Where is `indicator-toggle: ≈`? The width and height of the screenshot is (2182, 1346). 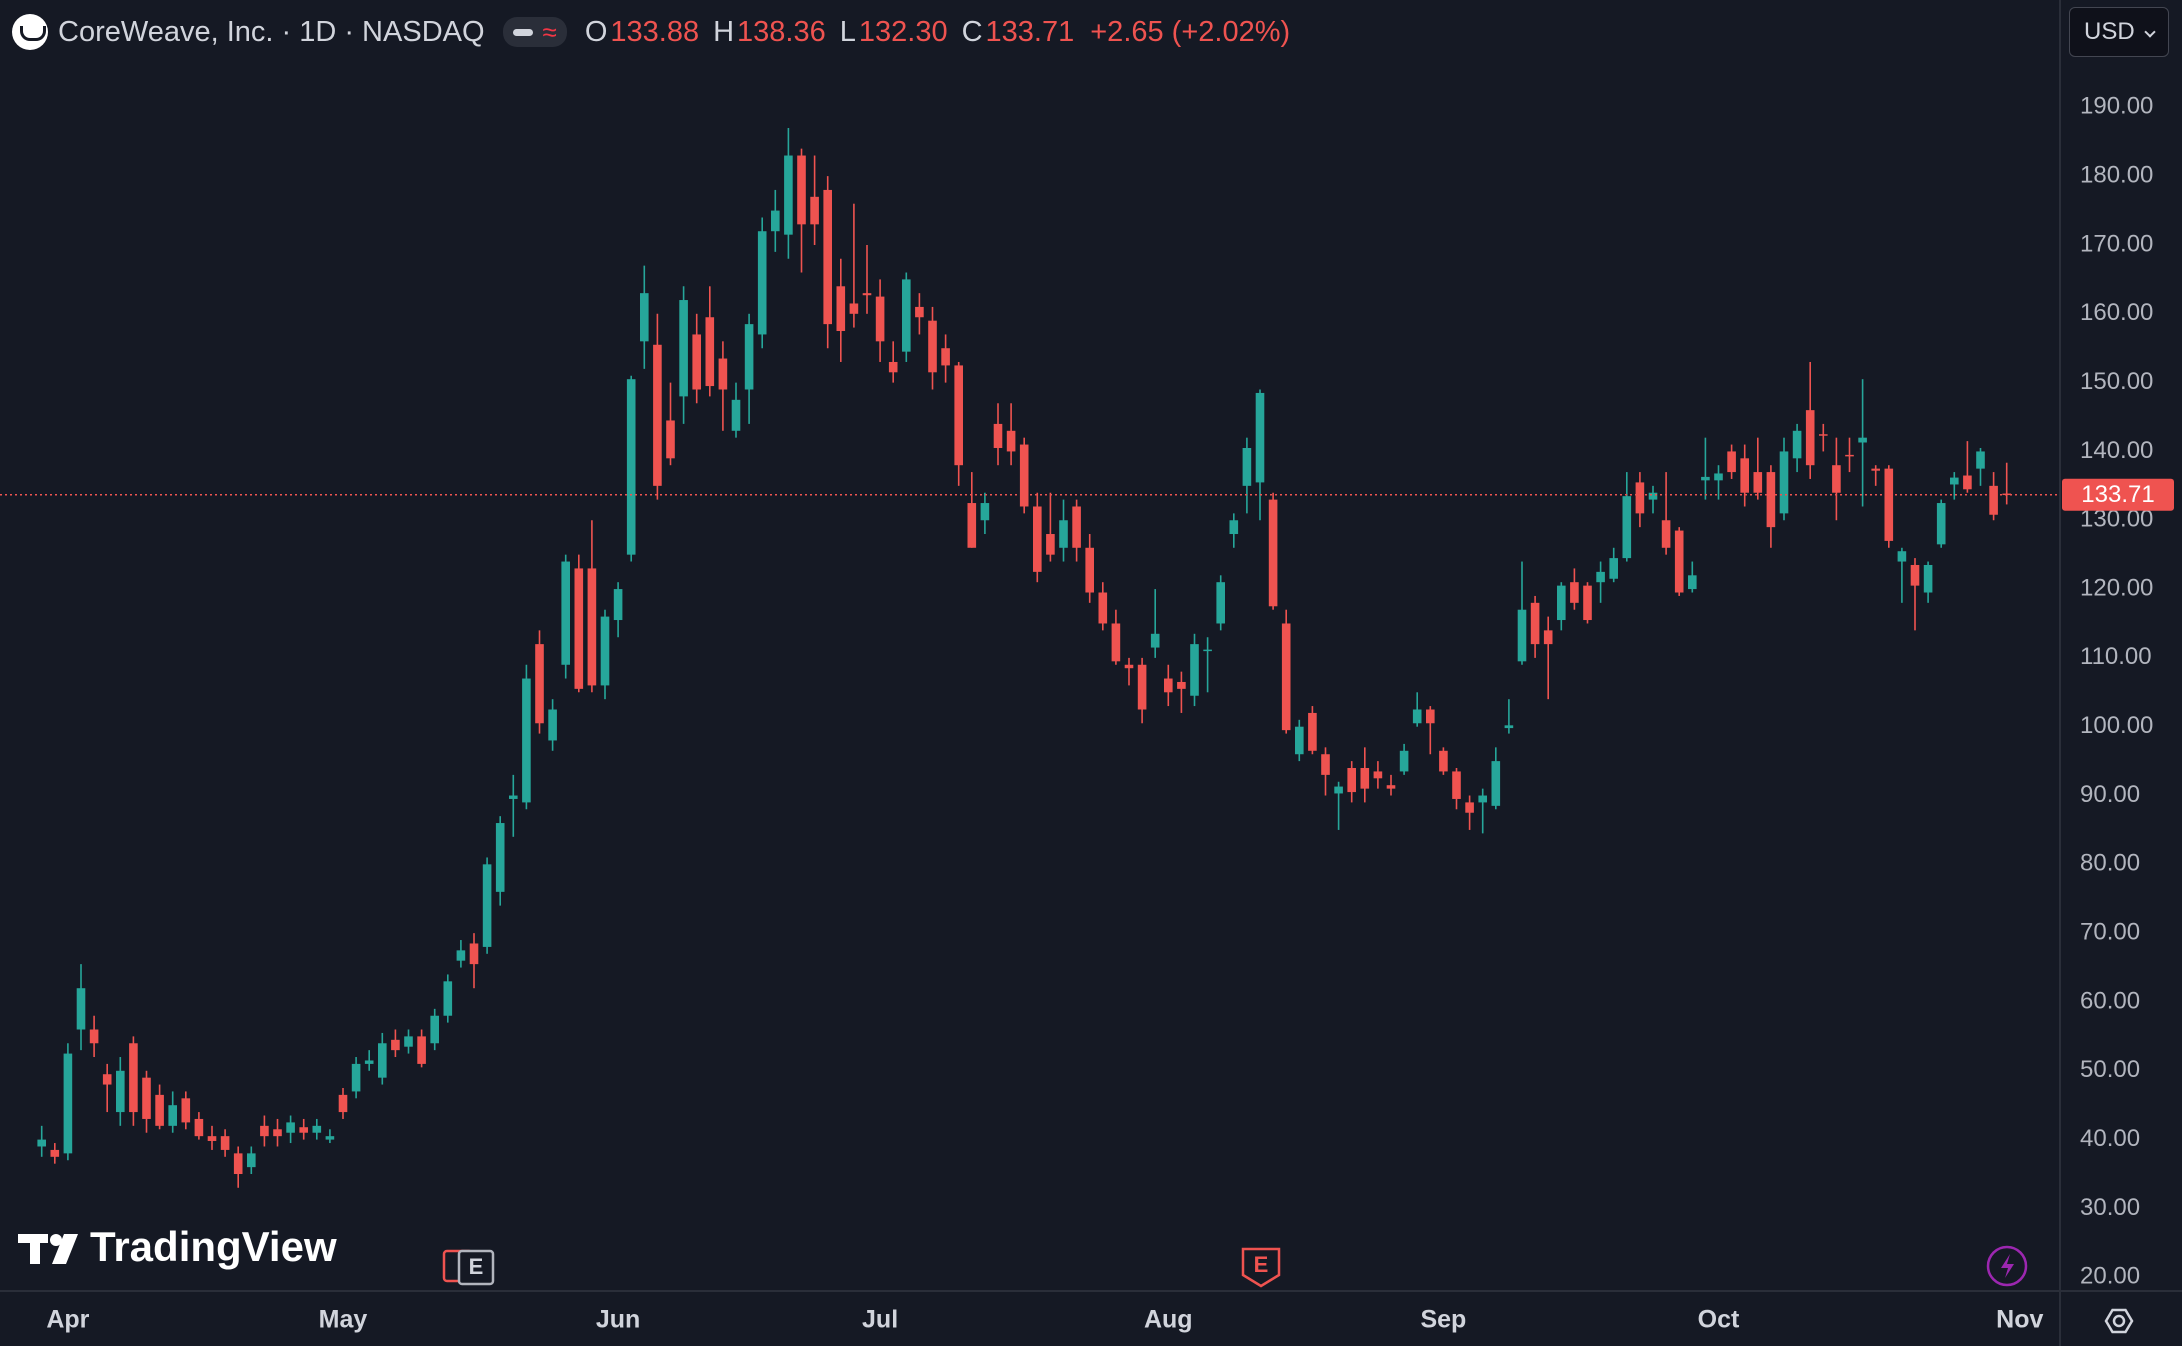
indicator-toggle: ≈ is located at coordinates (534, 32).